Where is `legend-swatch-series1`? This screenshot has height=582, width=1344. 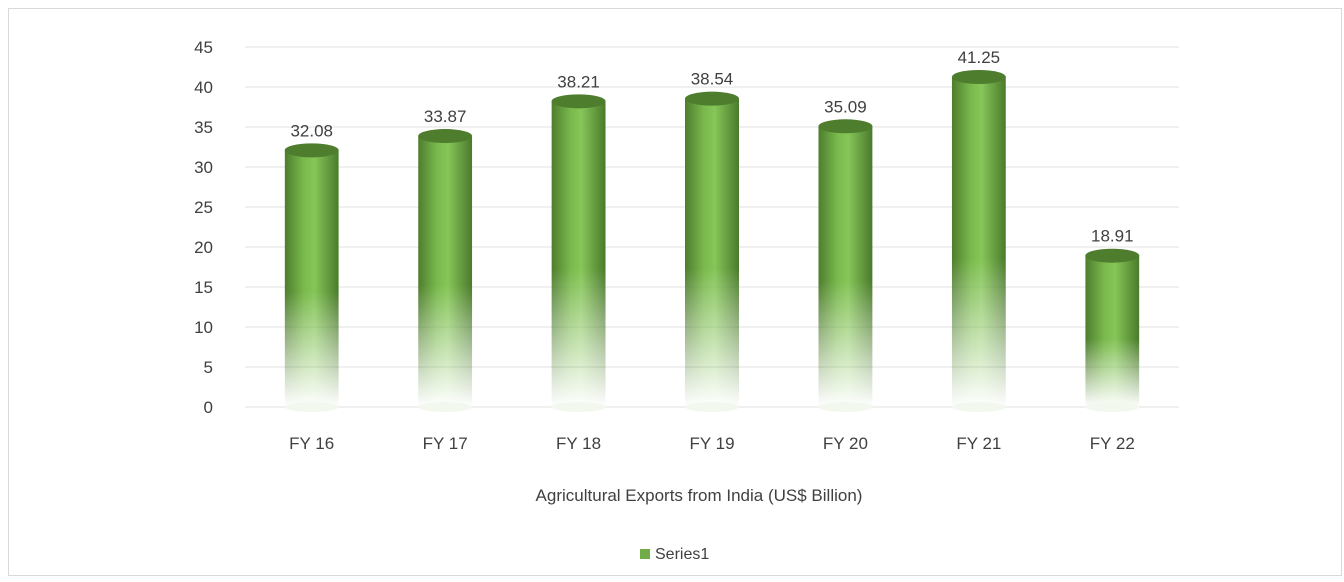
legend-swatch-series1 is located at coordinates (645, 554).